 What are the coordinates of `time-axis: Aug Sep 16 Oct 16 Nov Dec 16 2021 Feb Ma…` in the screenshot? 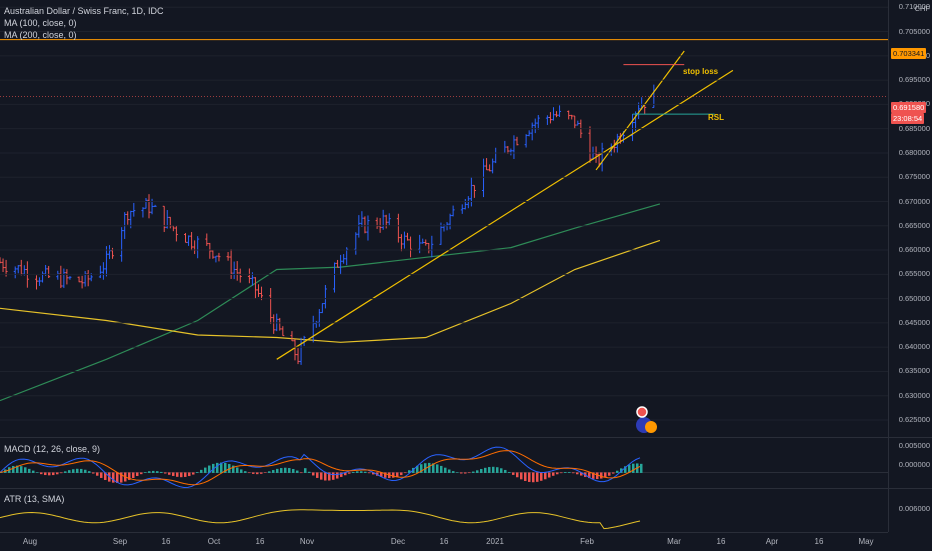 It's located at (444, 541).